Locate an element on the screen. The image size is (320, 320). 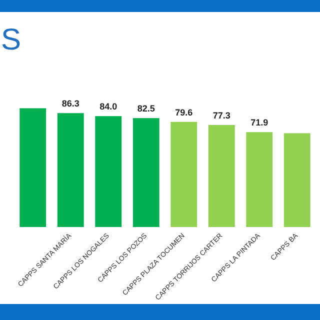
data-label: 84.0 is located at coordinates (109, 107).